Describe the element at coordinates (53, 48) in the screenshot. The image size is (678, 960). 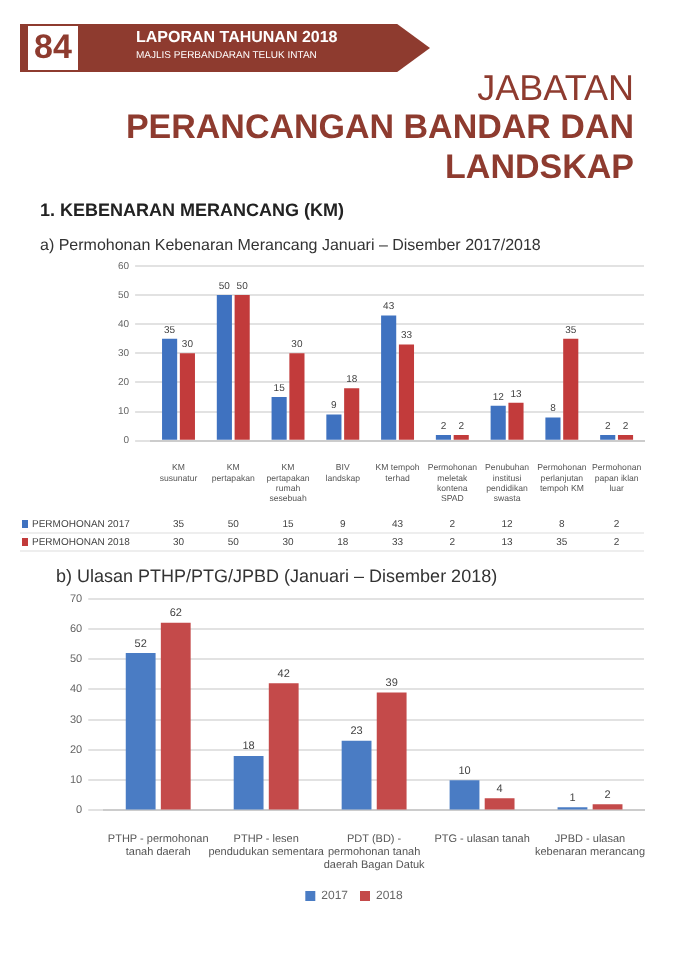
I see `text: 84` at that location.